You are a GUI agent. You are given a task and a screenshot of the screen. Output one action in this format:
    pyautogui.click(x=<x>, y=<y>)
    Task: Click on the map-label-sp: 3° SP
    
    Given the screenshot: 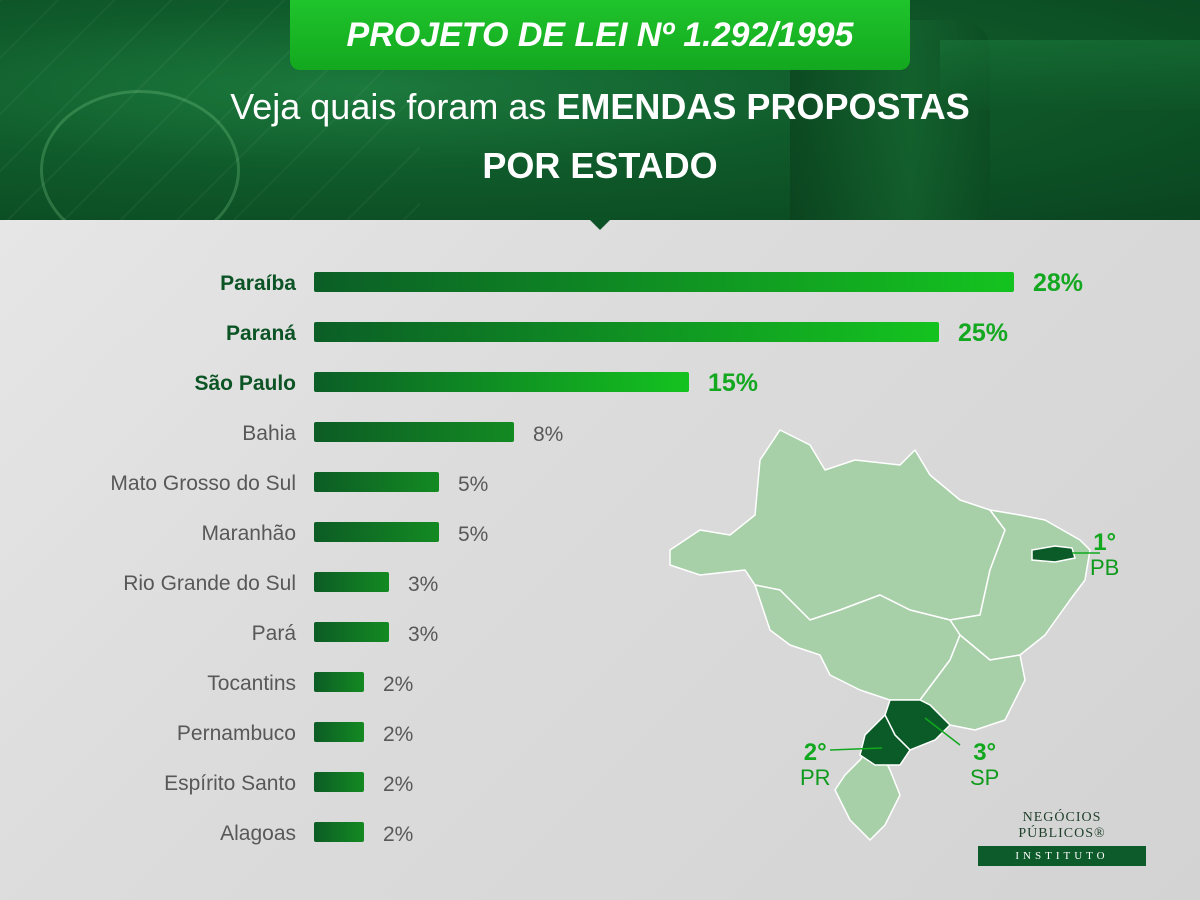 What is the action you would take?
    pyautogui.click(x=984, y=765)
    